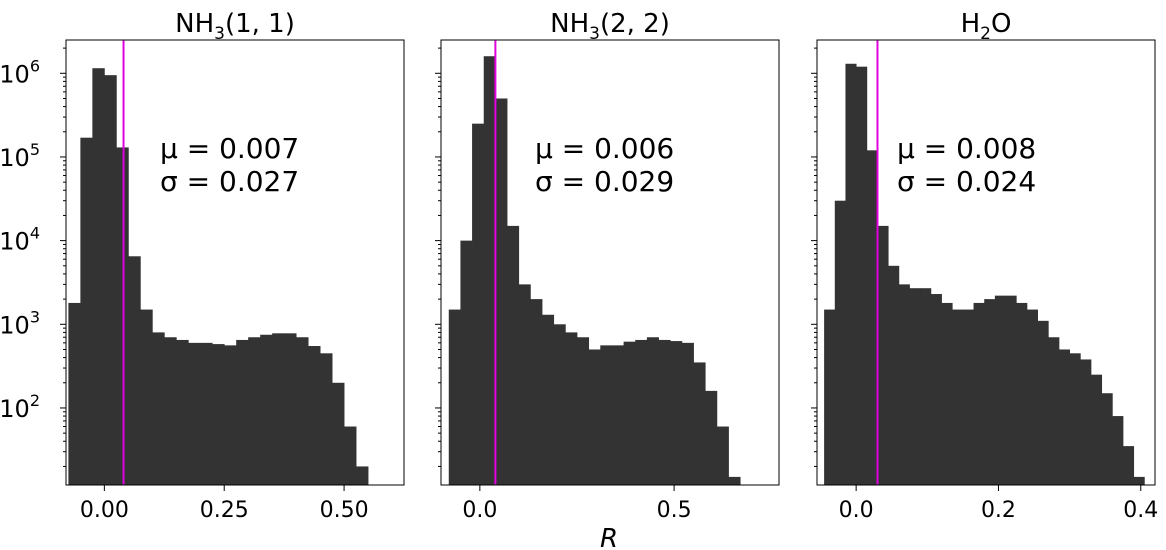  What do you see at coordinates (610, 26) in the screenshot?
I see `panel-title: NH3(2, 2)` at bounding box center [610, 26].